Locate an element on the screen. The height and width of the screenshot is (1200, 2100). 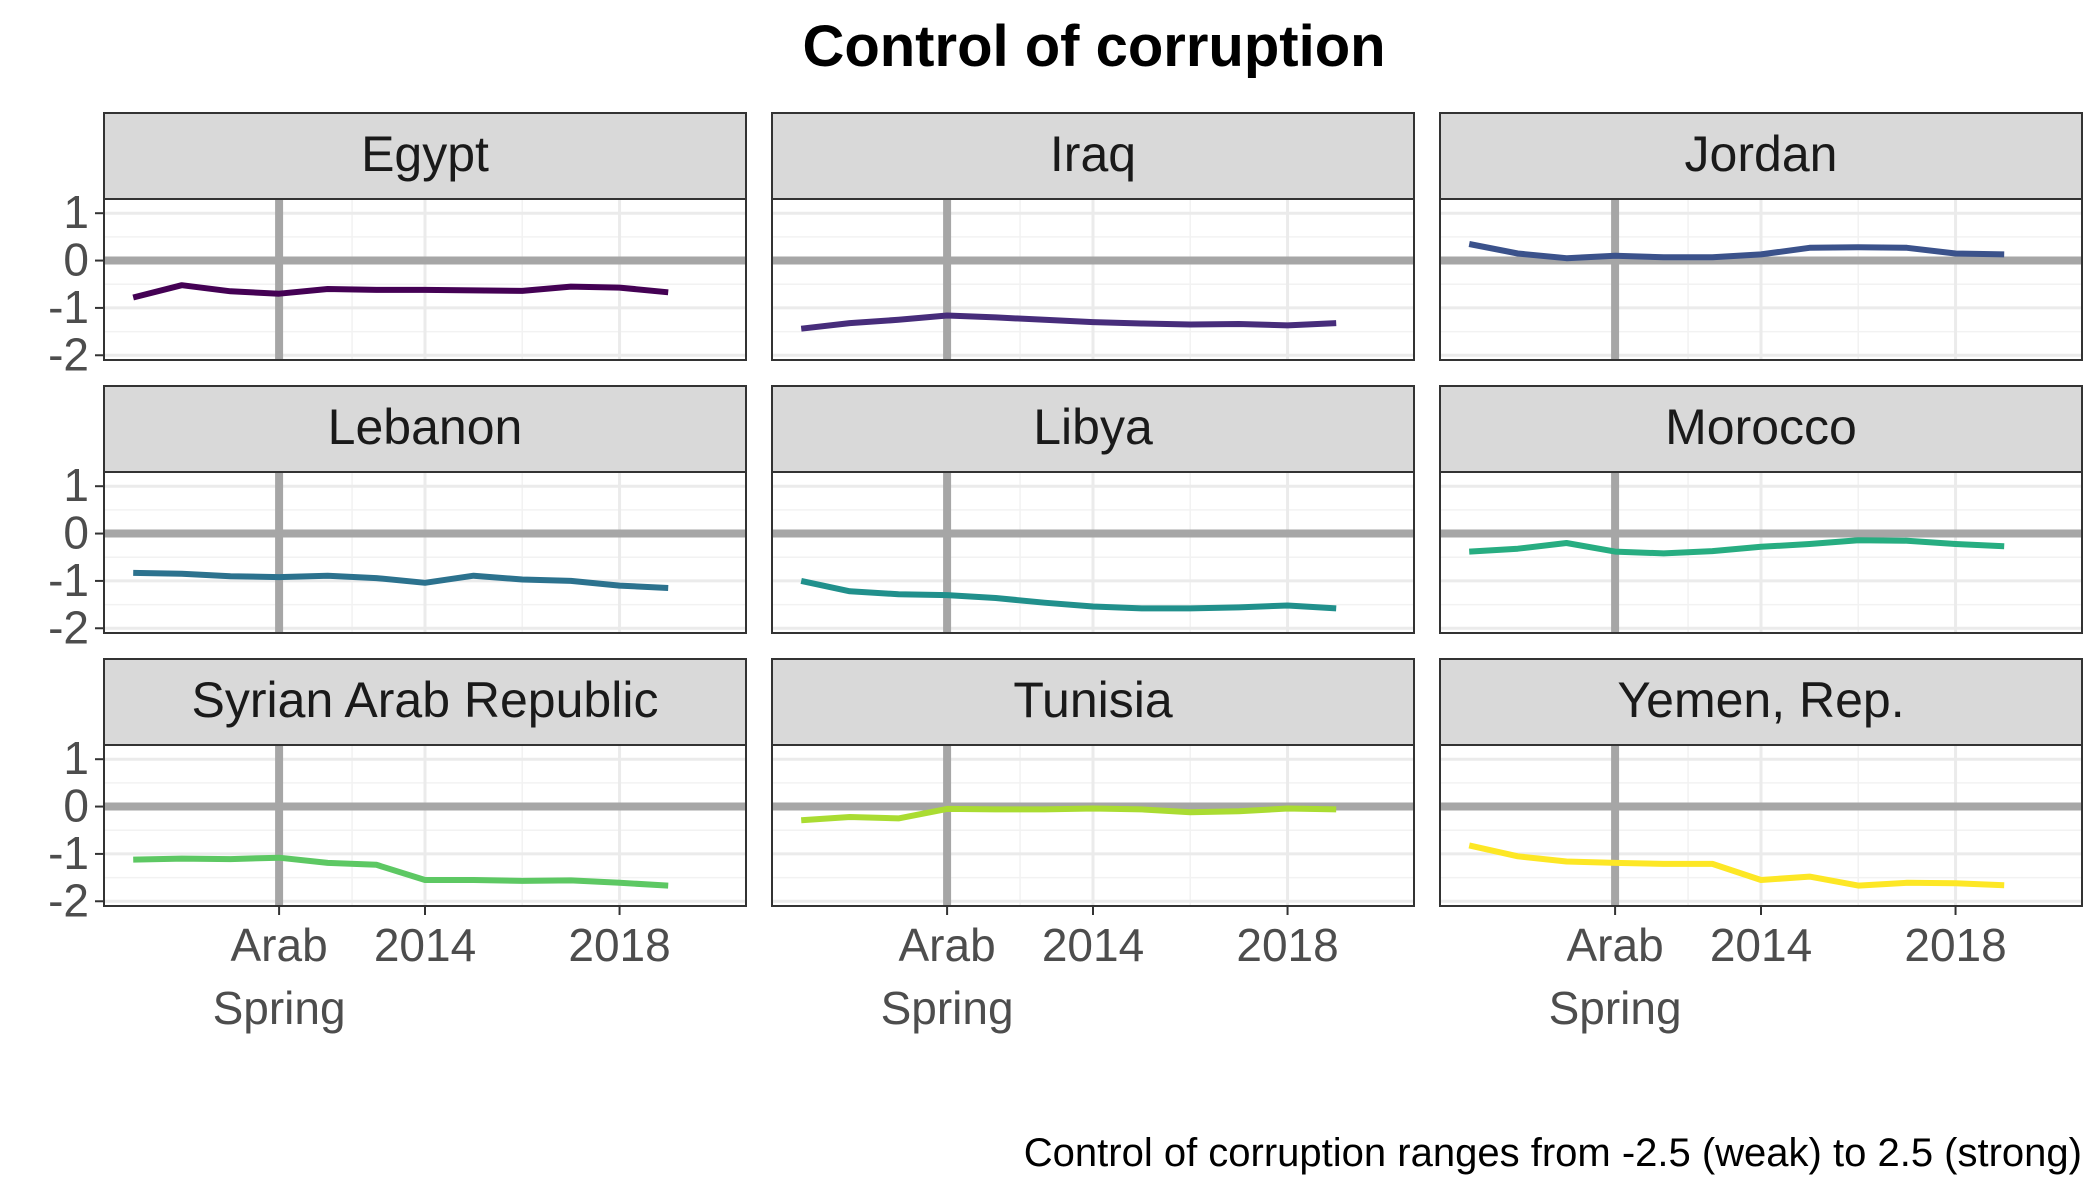
facet-panel: Iraq is located at coordinates (1093, 236).